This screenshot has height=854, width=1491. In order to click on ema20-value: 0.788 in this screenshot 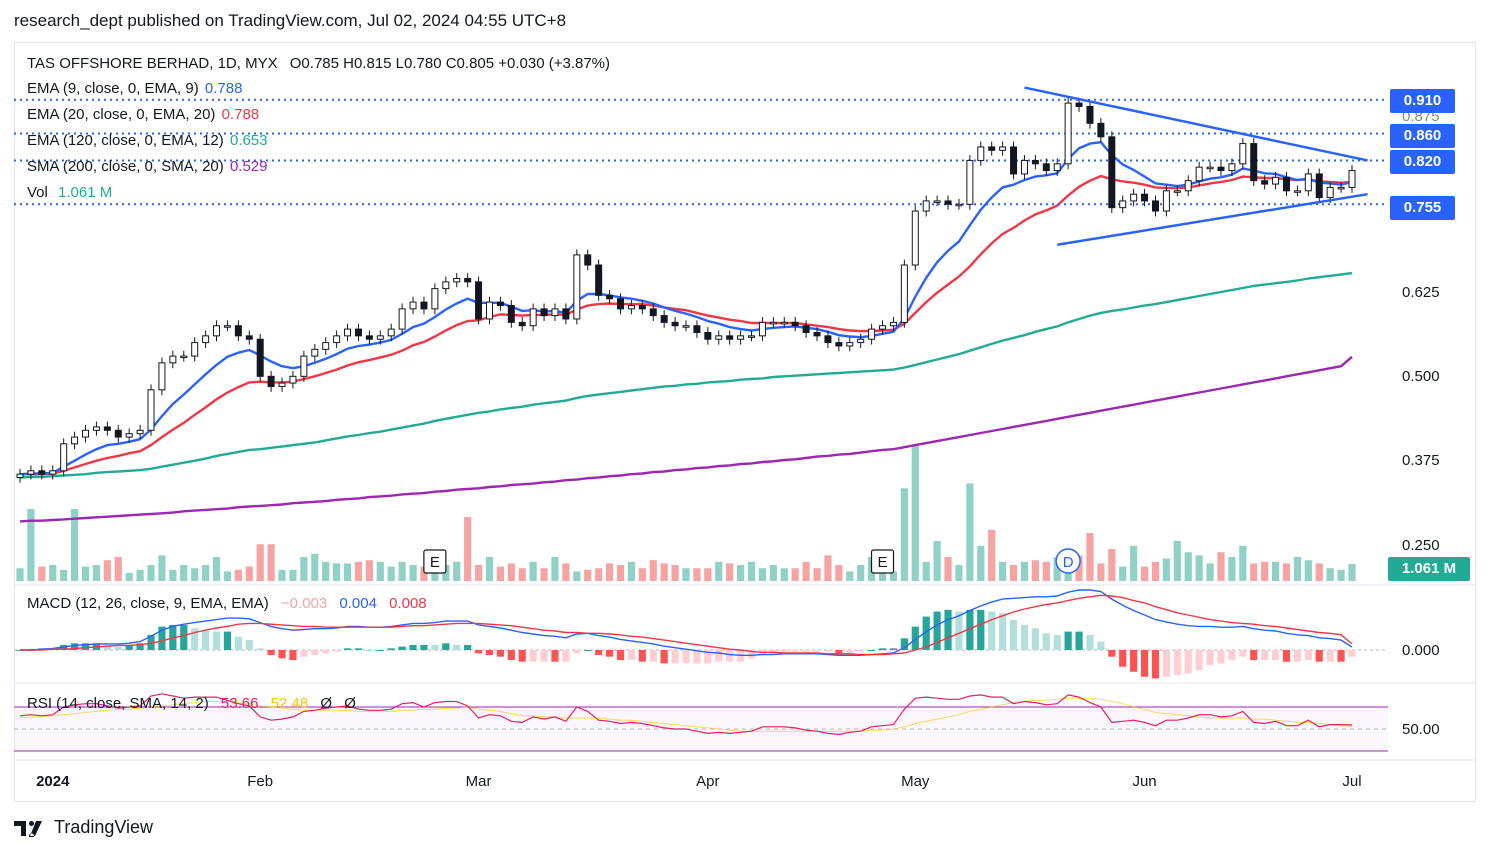, I will do `click(240, 114)`.